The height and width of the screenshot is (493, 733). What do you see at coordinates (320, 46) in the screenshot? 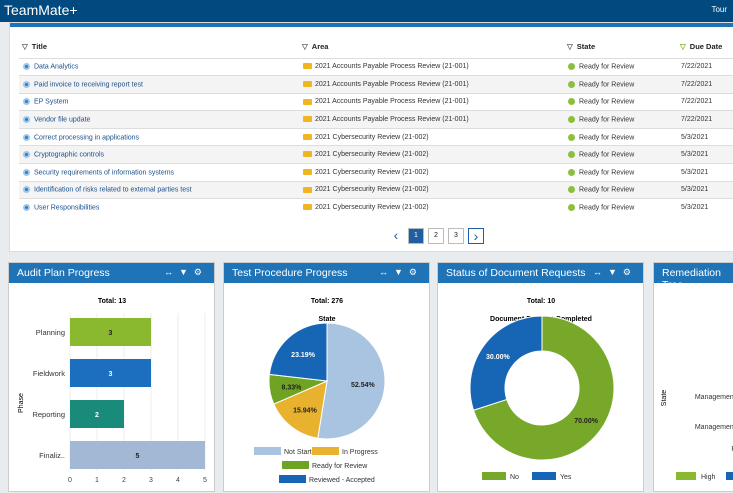
I see `column-label: Area` at bounding box center [320, 46].